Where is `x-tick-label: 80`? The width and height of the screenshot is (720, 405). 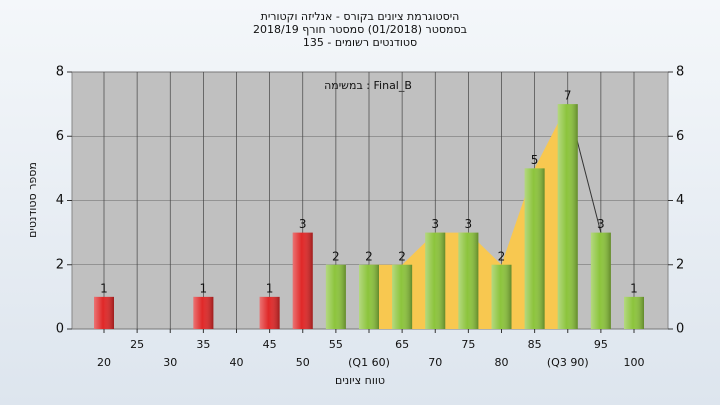
x-tick-label: 80 is located at coordinates (502, 362).